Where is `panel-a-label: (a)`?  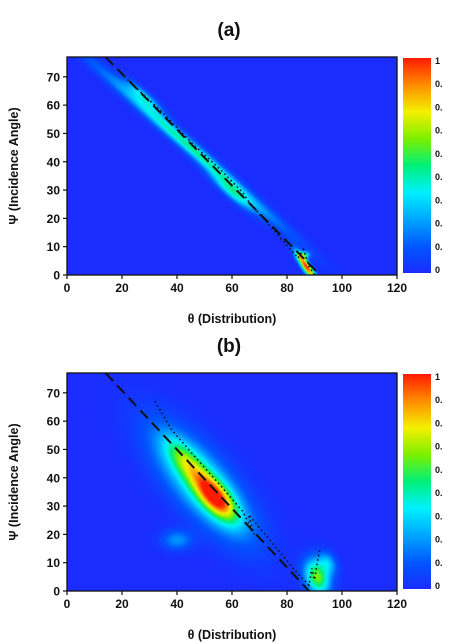
panel-a-label: (a) is located at coordinates (228, 30).